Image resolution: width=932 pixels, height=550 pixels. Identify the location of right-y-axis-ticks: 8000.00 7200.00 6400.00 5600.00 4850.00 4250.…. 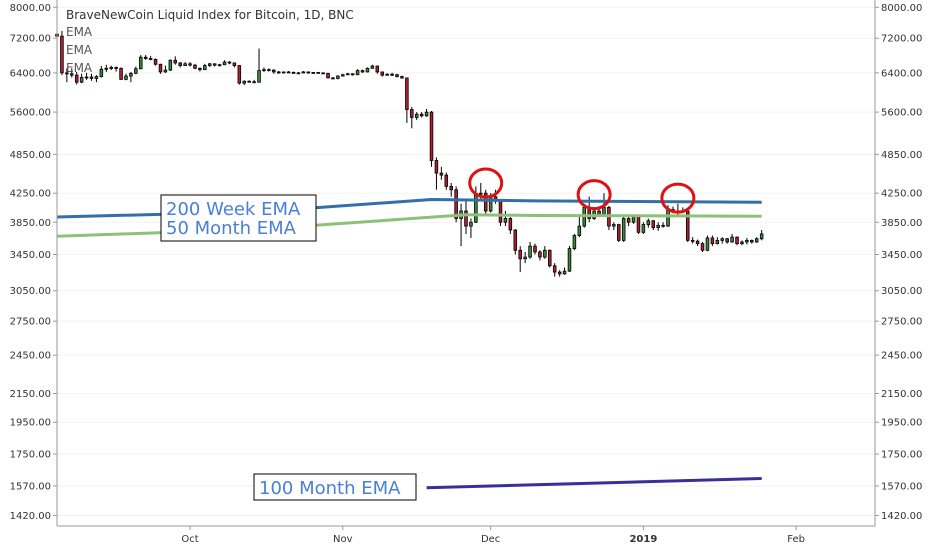
(898, 262).